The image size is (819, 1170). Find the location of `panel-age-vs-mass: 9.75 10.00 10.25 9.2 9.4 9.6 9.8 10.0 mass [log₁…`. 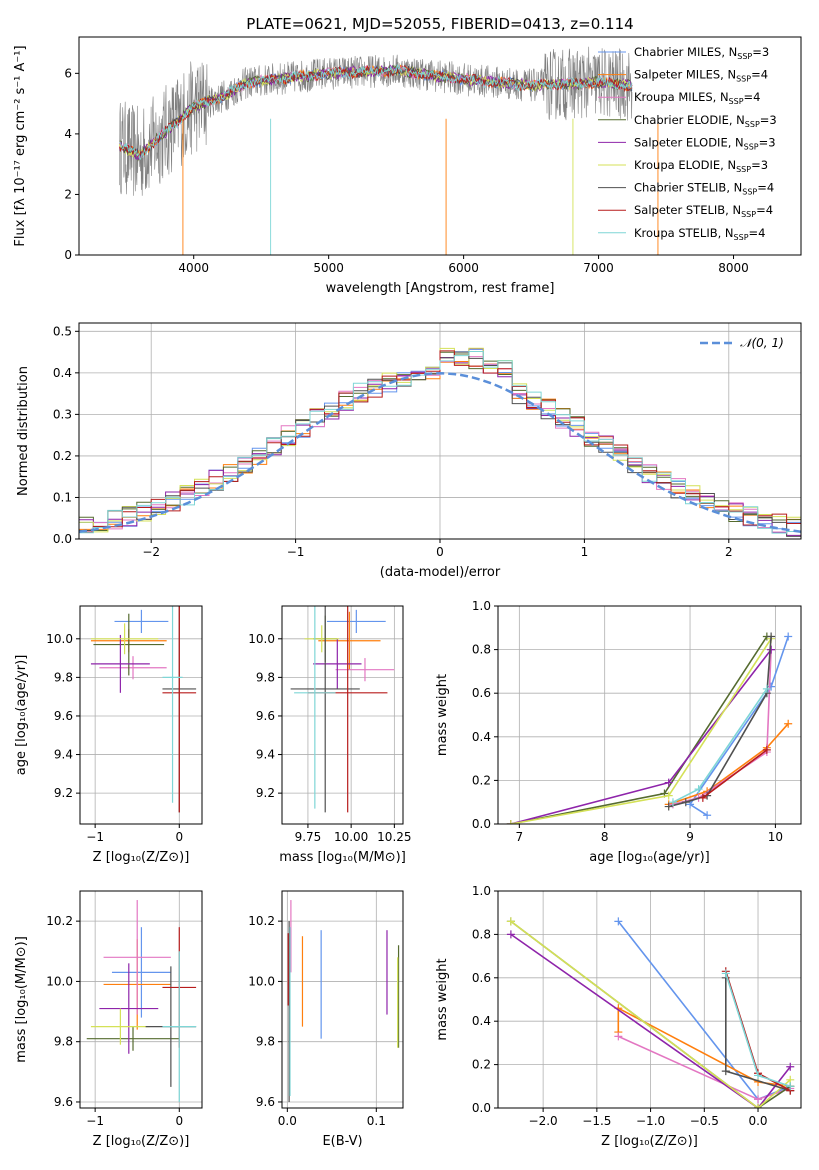

panel-age-vs-mass: 9.75 10.00 10.25 9.2 9.4 9.6 9.8 10.0 mass [log₁… is located at coordinates (330, 735).